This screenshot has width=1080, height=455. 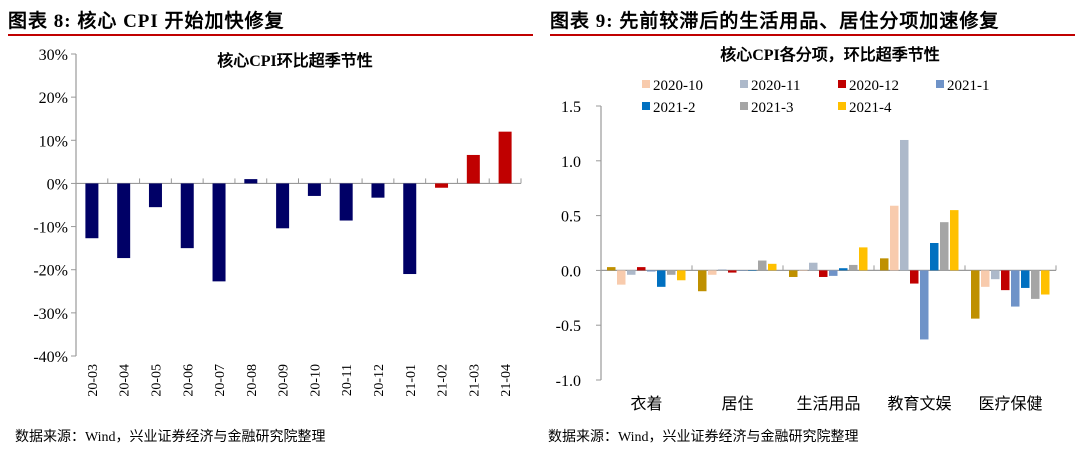 I want to click on right-bar-2021-1-衣着, so click(x=651, y=271).